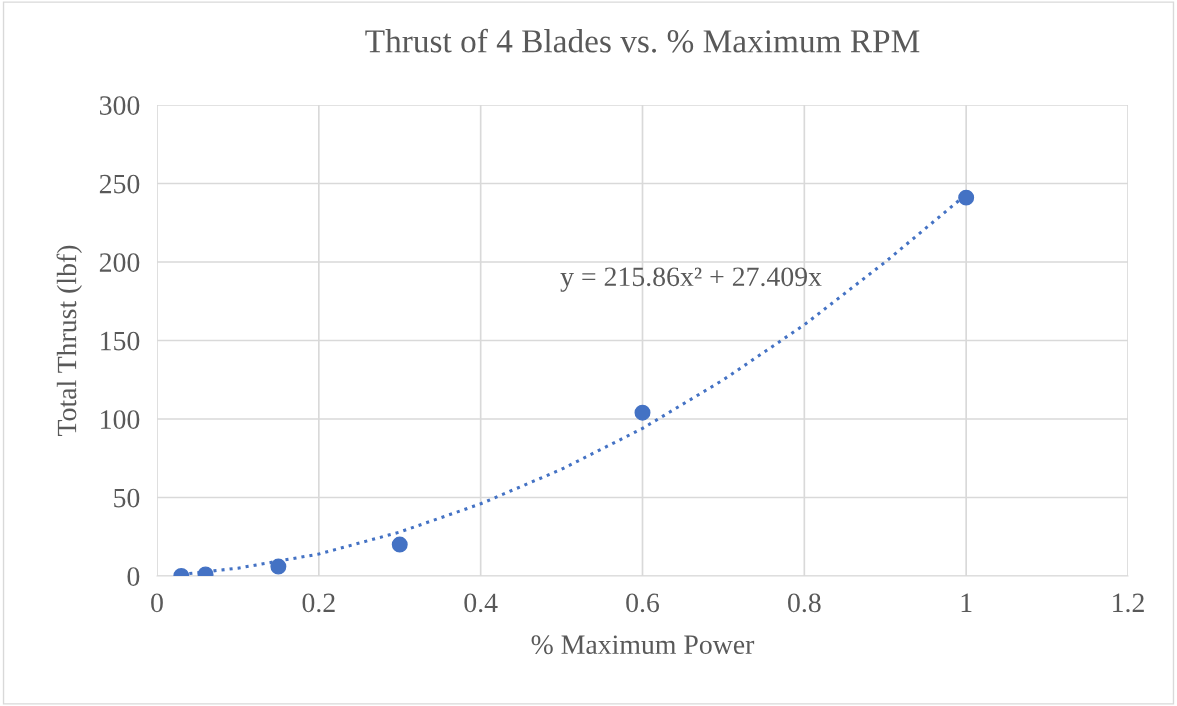 This screenshot has width=1177, height=706. What do you see at coordinates (642, 40) in the screenshot?
I see `chart-title: Thrust of 4 Blades vs. % Maximum RPM` at bounding box center [642, 40].